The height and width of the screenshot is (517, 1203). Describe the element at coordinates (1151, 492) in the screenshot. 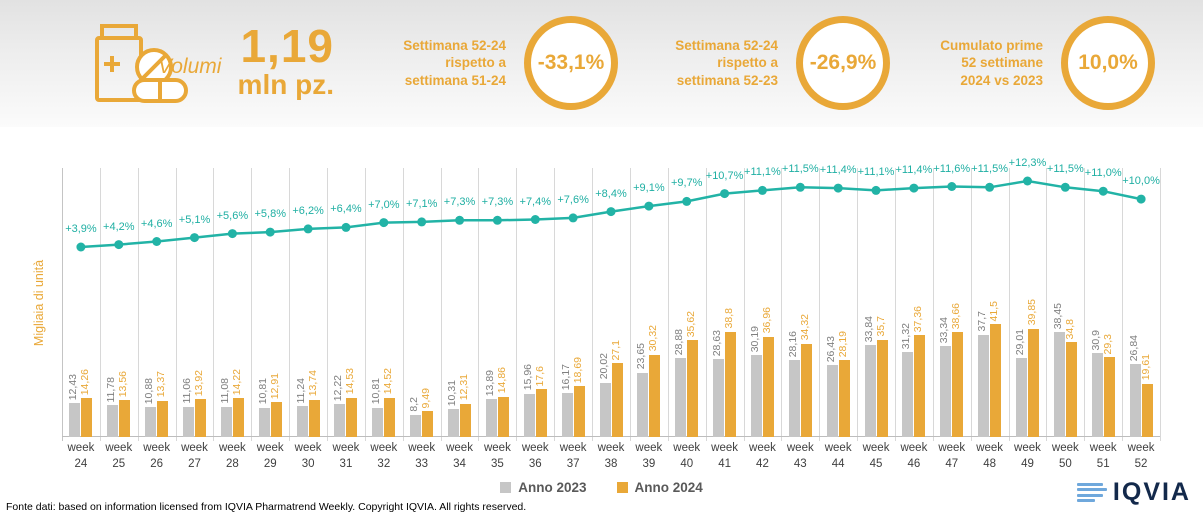

I see `iqvia-logo-text: IQVIA` at that location.